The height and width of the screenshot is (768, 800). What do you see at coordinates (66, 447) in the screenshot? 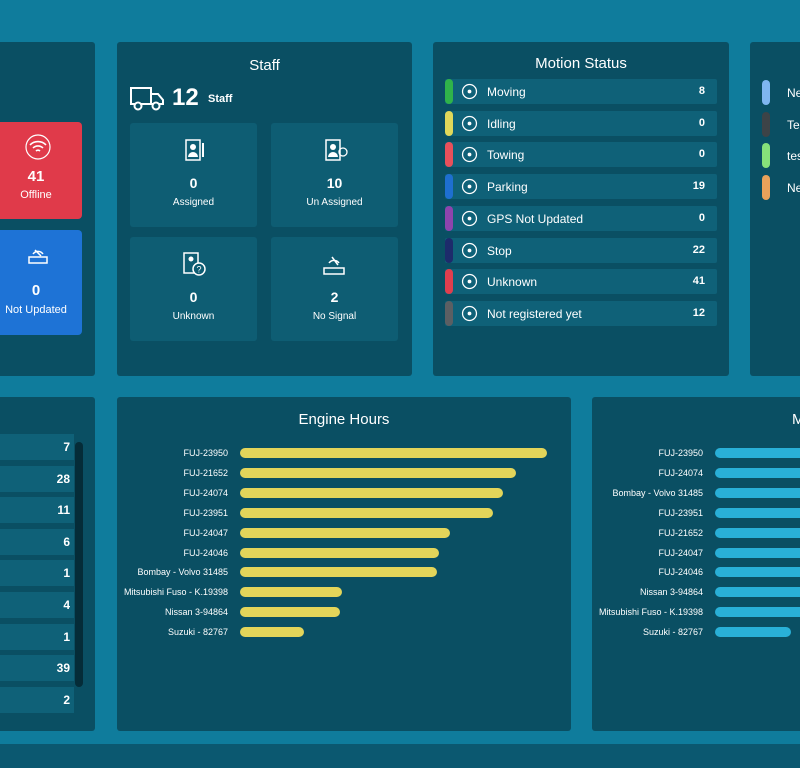
I see `list-value: 7` at bounding box center [66, 447].